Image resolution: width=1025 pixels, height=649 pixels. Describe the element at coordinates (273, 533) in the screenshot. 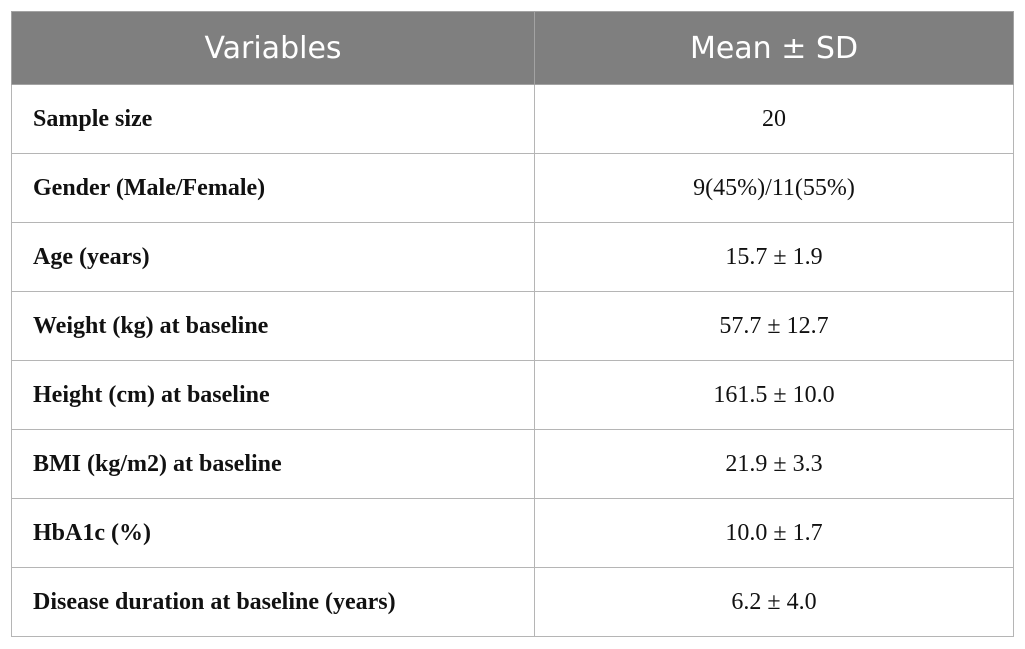

I see `row-variable-cell: HbA1c (%)` at that location.